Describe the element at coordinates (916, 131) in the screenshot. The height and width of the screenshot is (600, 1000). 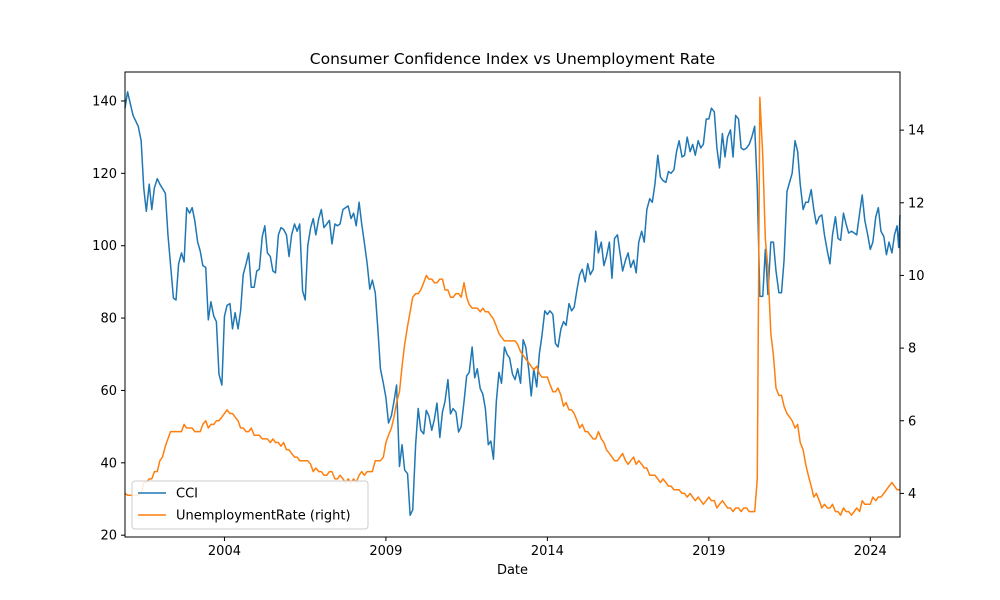
I see `y-right-tick-label: 14` at that location.